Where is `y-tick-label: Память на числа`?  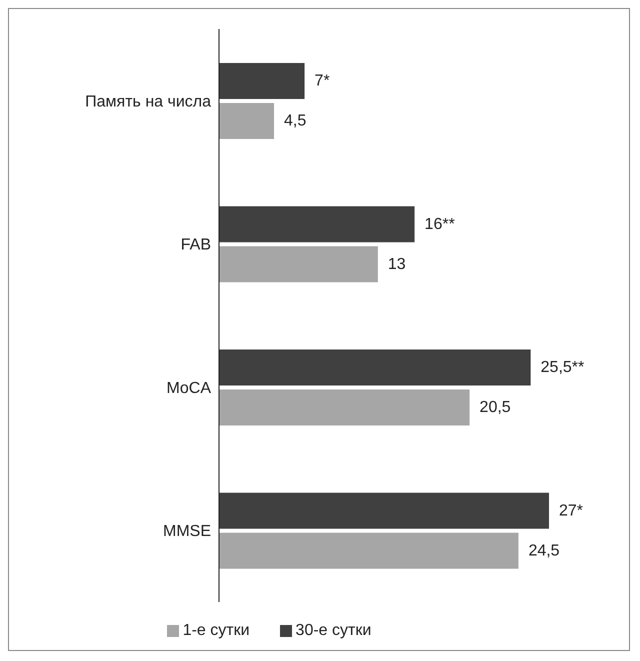 y-tick-label: Память на числа is located at coordinates (148, 101).